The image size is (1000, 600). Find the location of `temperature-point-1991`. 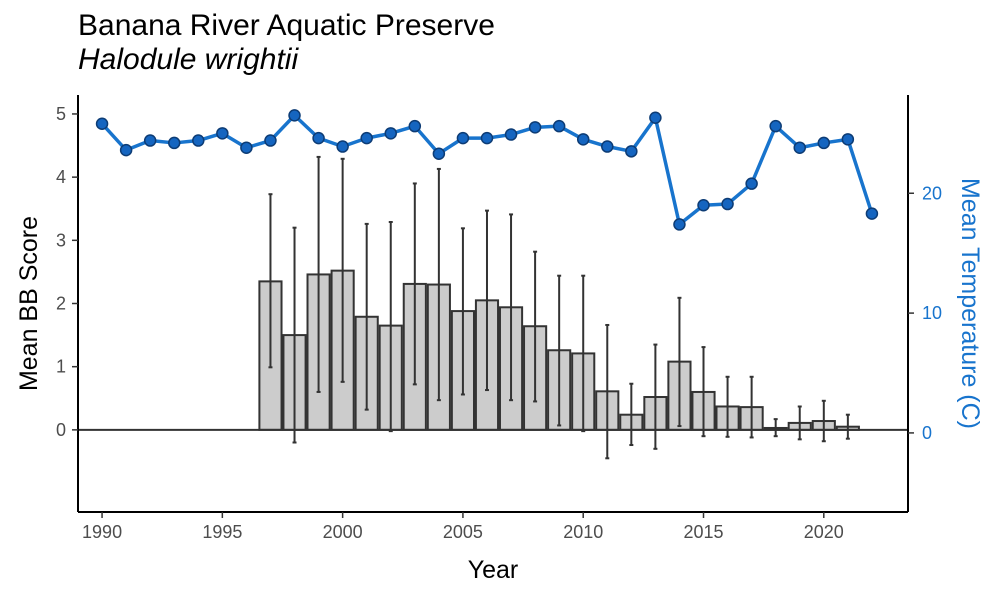

temperature-point-1991 is located at coordinates (126, 150).